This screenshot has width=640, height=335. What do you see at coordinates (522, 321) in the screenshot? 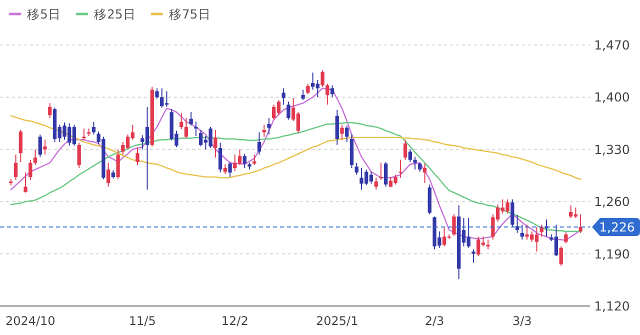
I see `x-tick-label: 3/3` at bounding box center [522, 321].